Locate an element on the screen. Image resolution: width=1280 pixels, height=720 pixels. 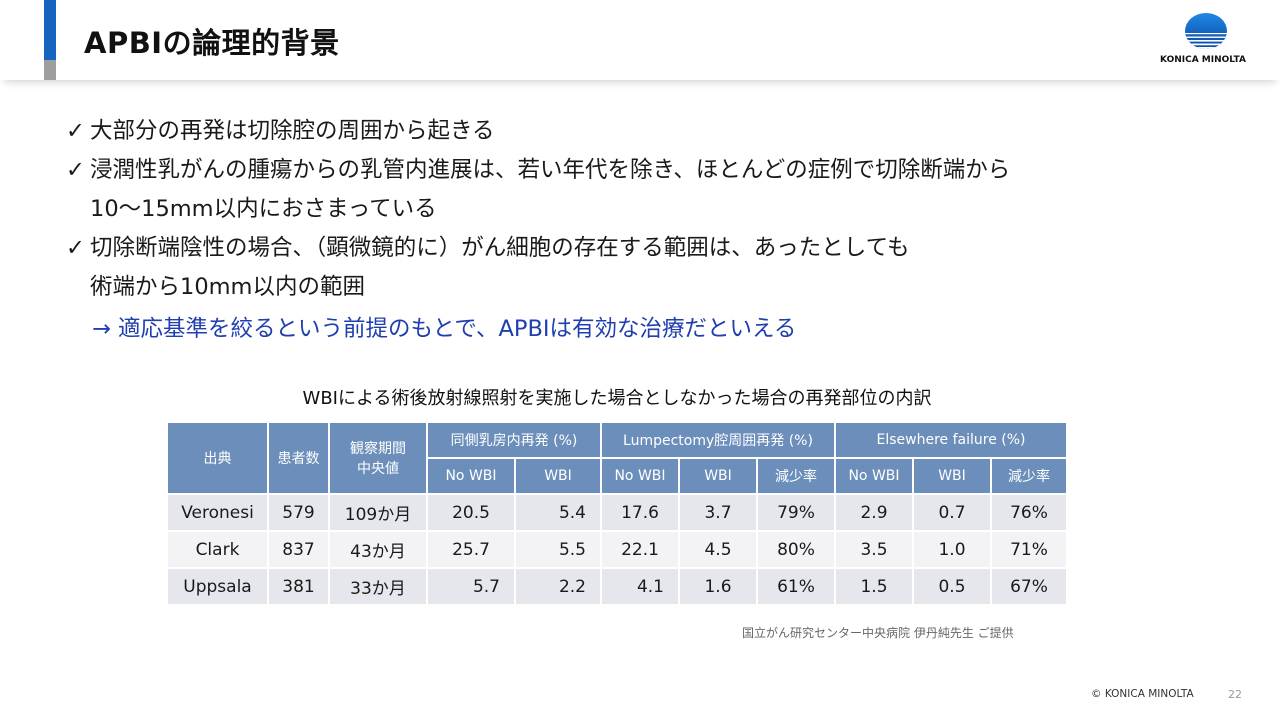
conclusion-line: → 適応基準を絞るという前提のもとで、APBIは有効な治療だといえる is located at coordinates (656, 329).